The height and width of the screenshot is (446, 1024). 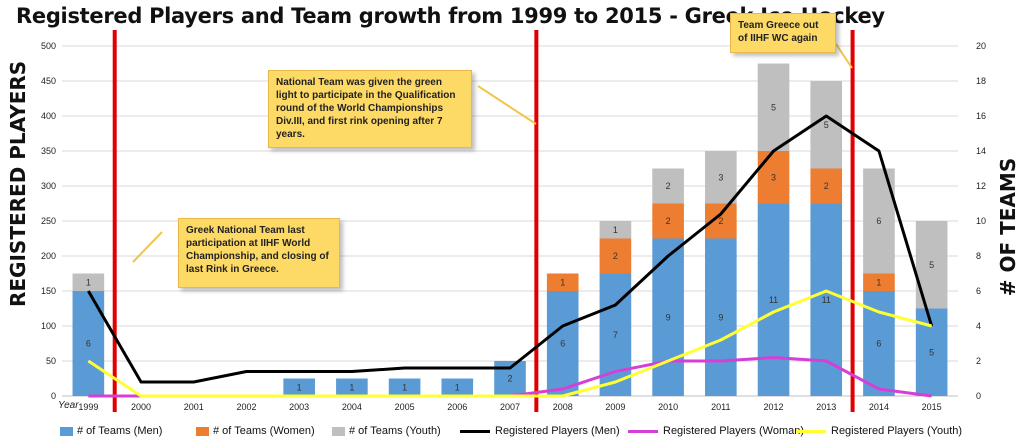 I want to click on legend-item-teams-youth: # of Teams (Youth), so click(x=386, y=431).